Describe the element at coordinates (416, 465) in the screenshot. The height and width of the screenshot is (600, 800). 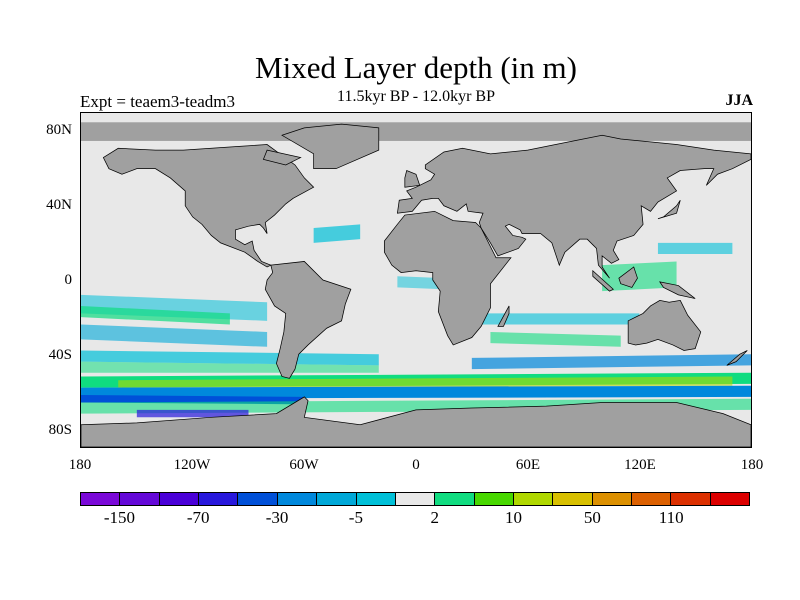
I see `x-tick-label: 0` at that location.